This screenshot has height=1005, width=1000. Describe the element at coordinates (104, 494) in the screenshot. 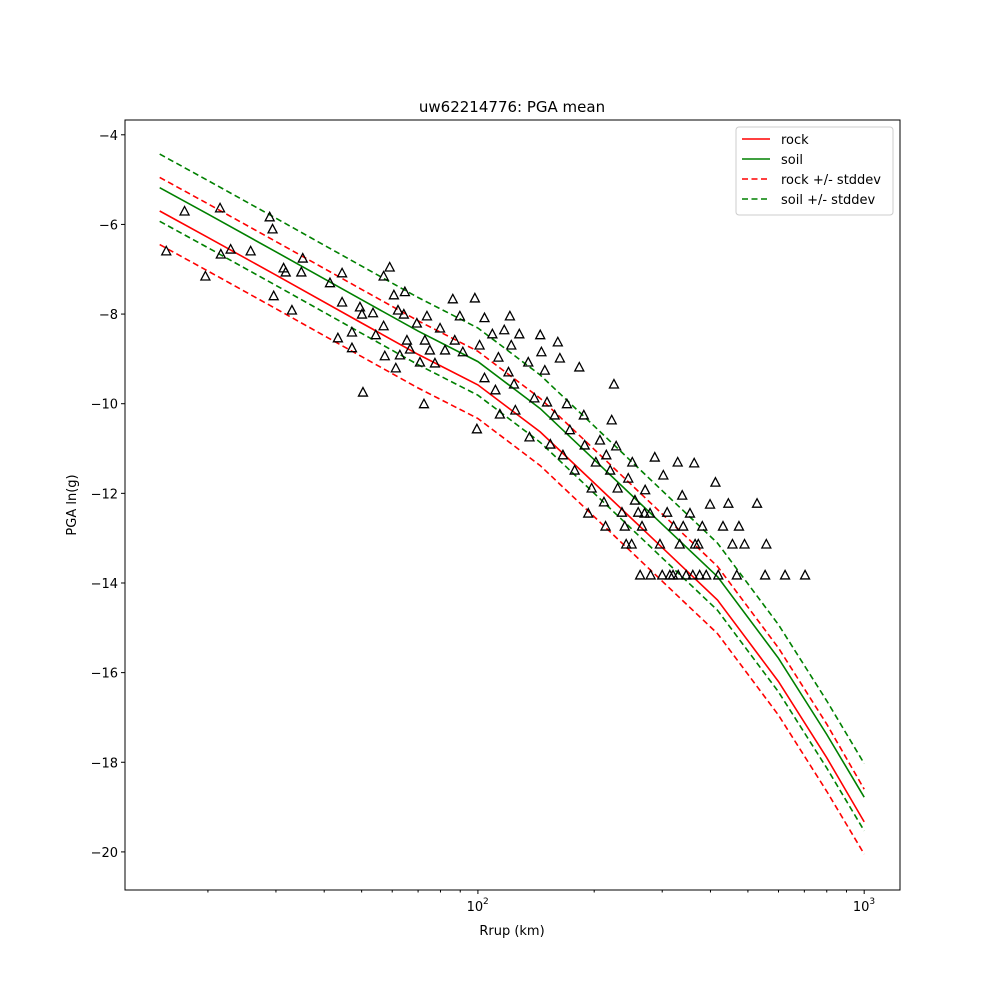

I see `y-tick-label: −12` at that location.